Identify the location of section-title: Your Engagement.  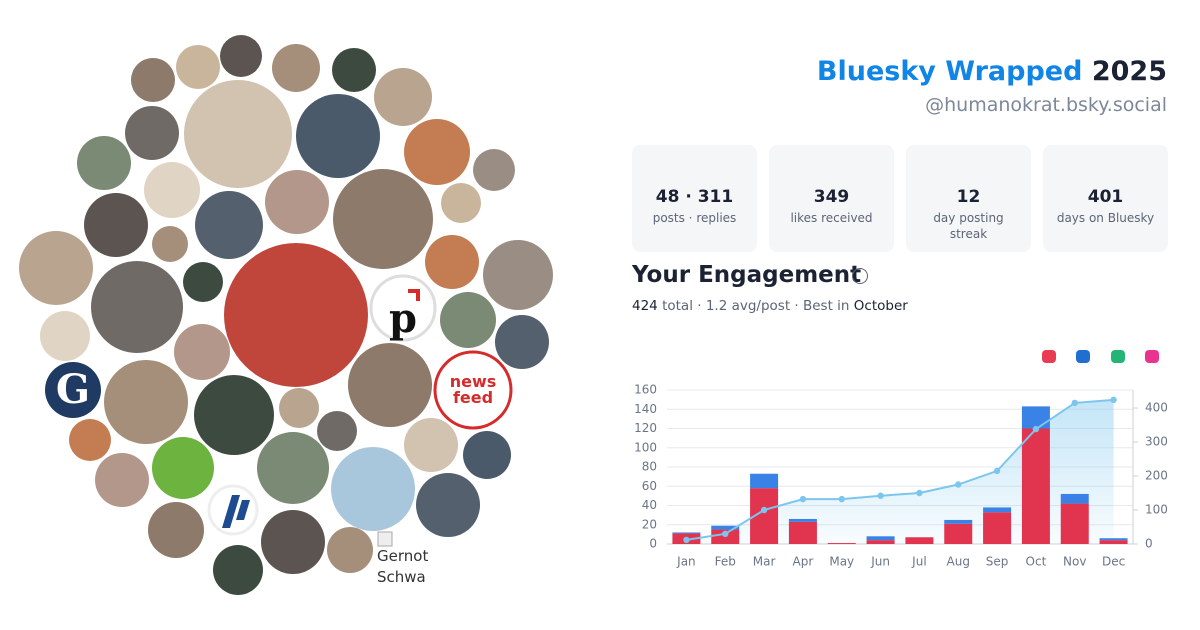
(747, 275).